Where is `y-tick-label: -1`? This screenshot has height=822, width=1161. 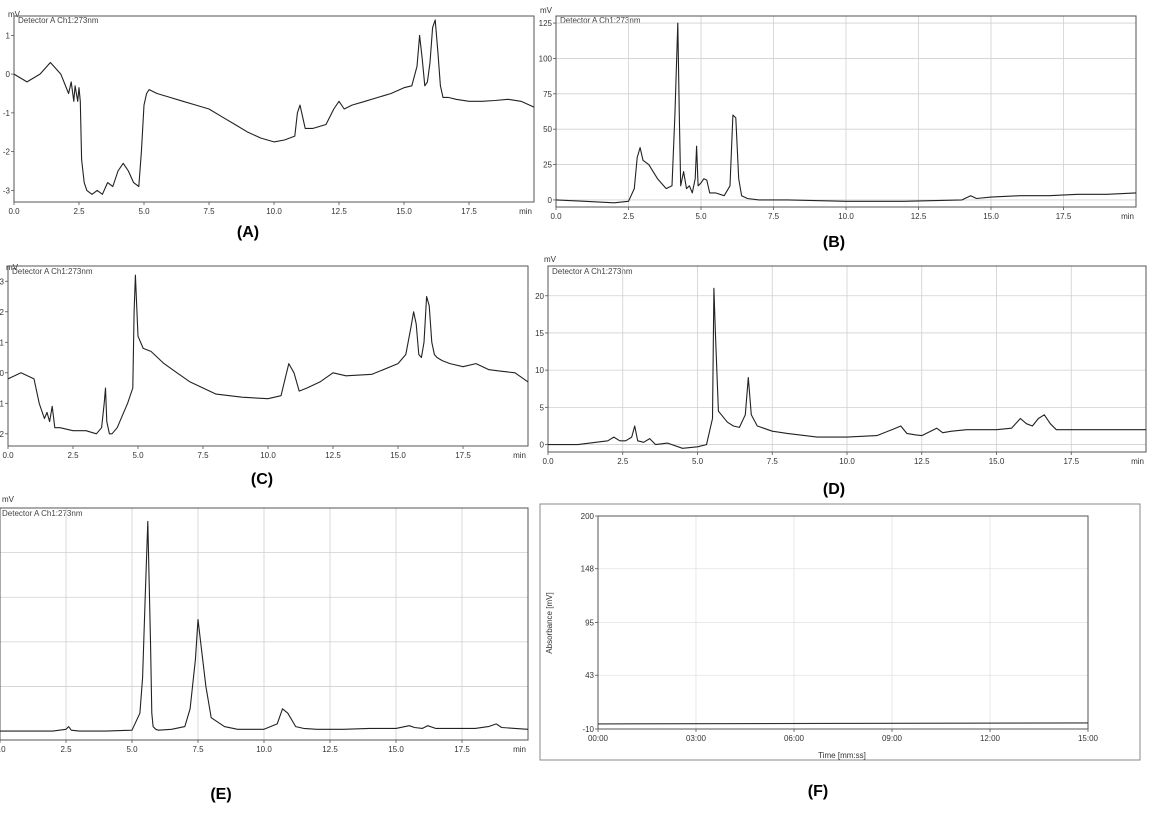 y-tick-label: -1 is located at coordinates (2, 403).